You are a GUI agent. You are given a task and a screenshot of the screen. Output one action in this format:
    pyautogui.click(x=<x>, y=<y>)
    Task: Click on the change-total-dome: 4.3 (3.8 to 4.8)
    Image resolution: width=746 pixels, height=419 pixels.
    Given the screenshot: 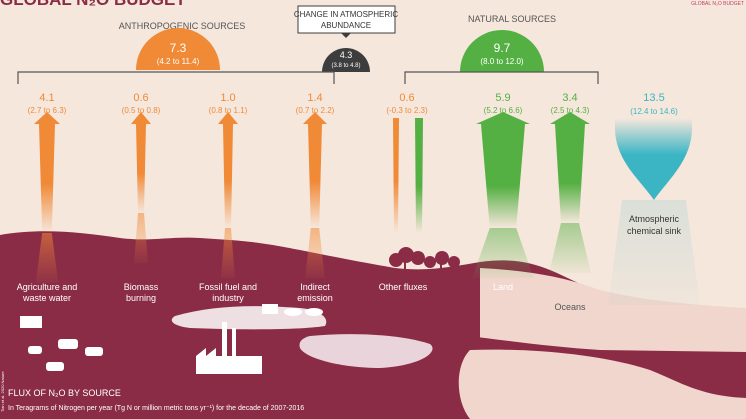 What is the action you would take?
    pyautogui.click(x=346, y=60)
    